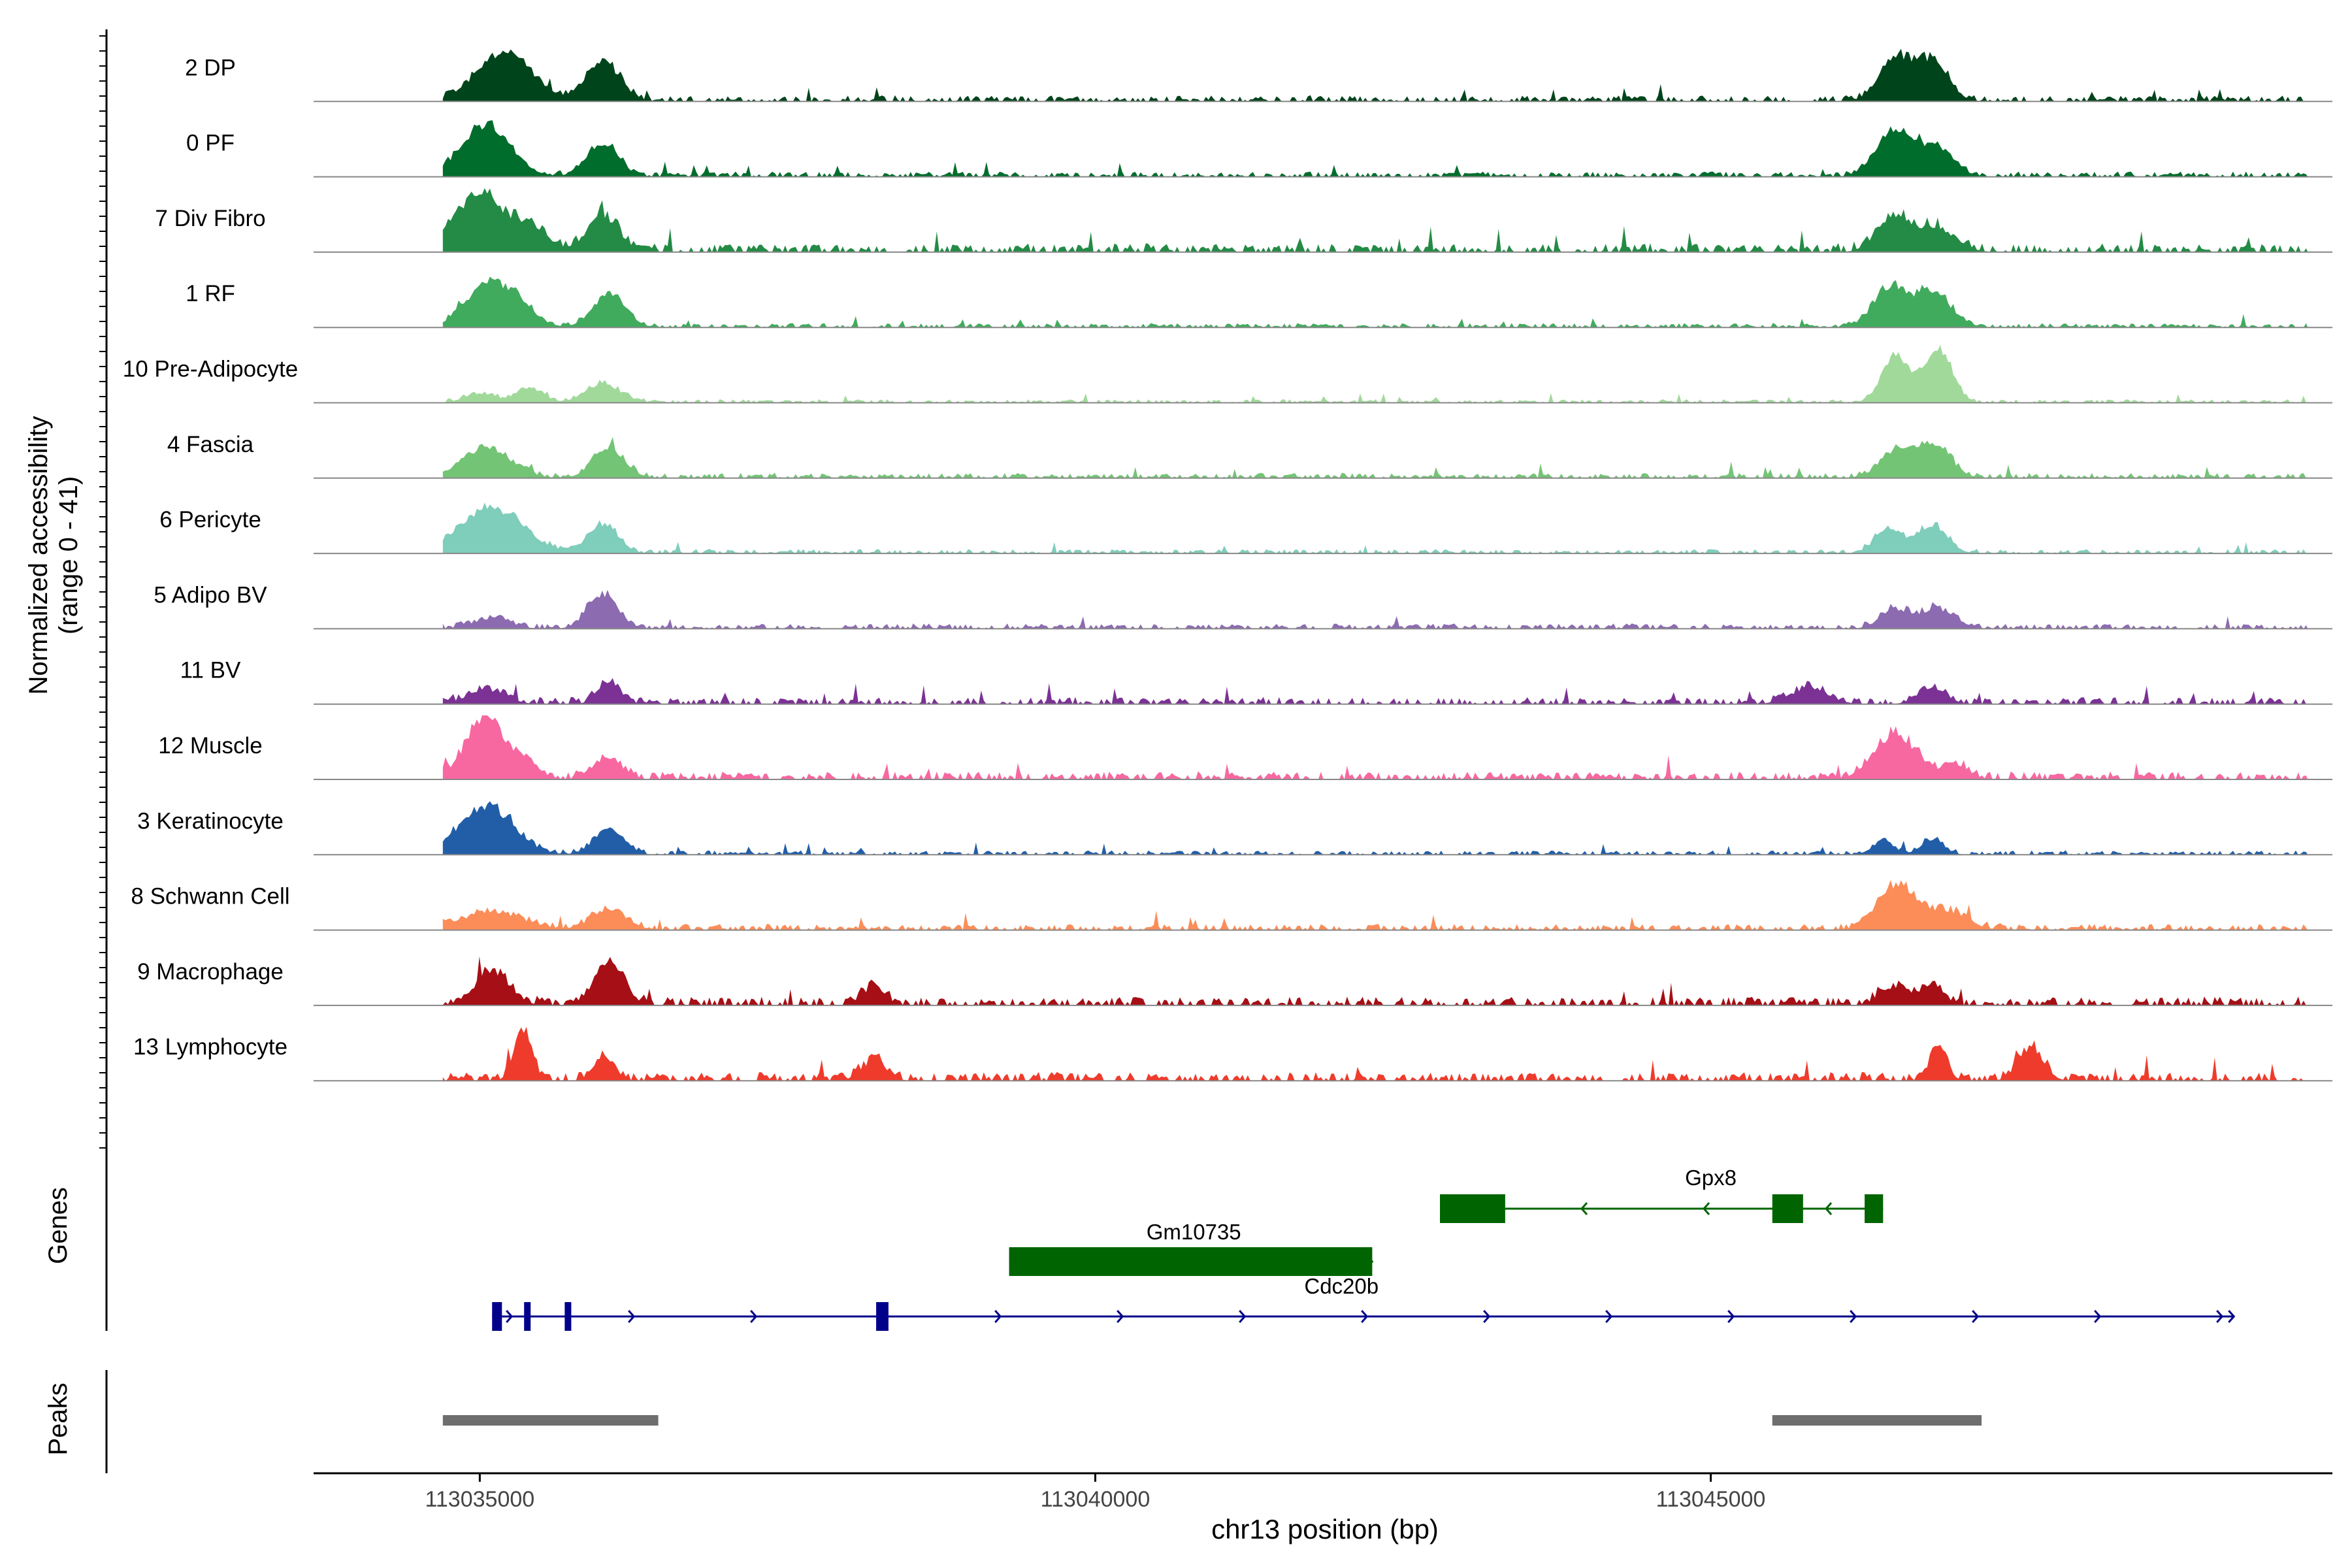 This screenshot has height=1568, width=2352. Describe the element at coordinates (58, 1418) in the screenshot. I see `peaks-panel-label: Peaks` at that location.